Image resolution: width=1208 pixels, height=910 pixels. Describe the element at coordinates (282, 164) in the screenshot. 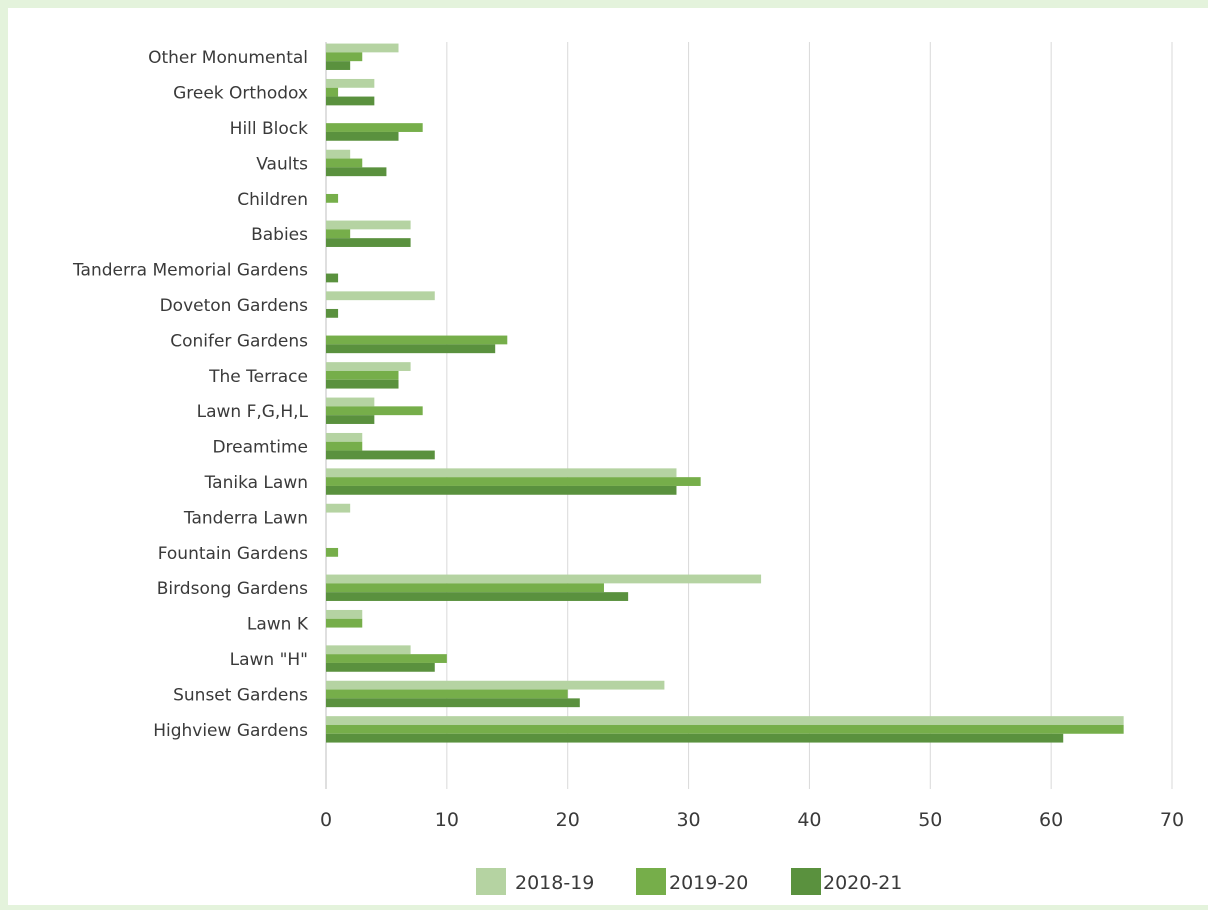

I see `category-label: Vaults` at that location.